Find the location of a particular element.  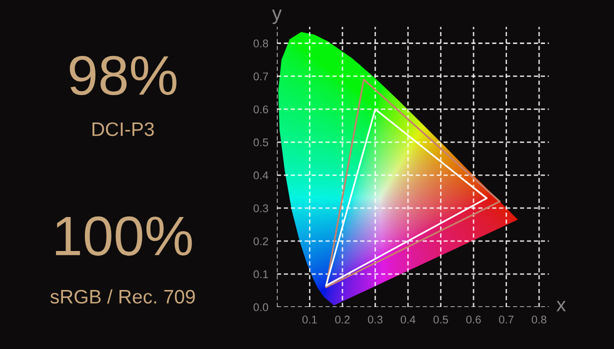

y-tick-label: 0.4 is located at coordinates (261, 175).